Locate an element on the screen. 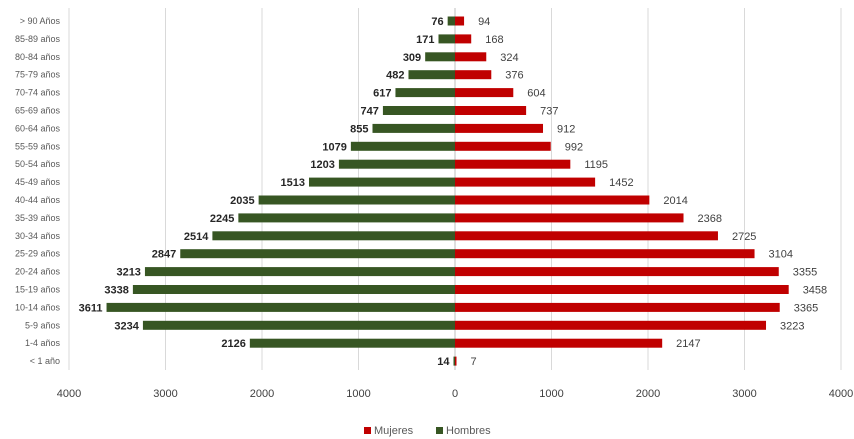 This screenshot has width=854, height=439. value-label-hombres: 855 is located at coordinates (359, 129).